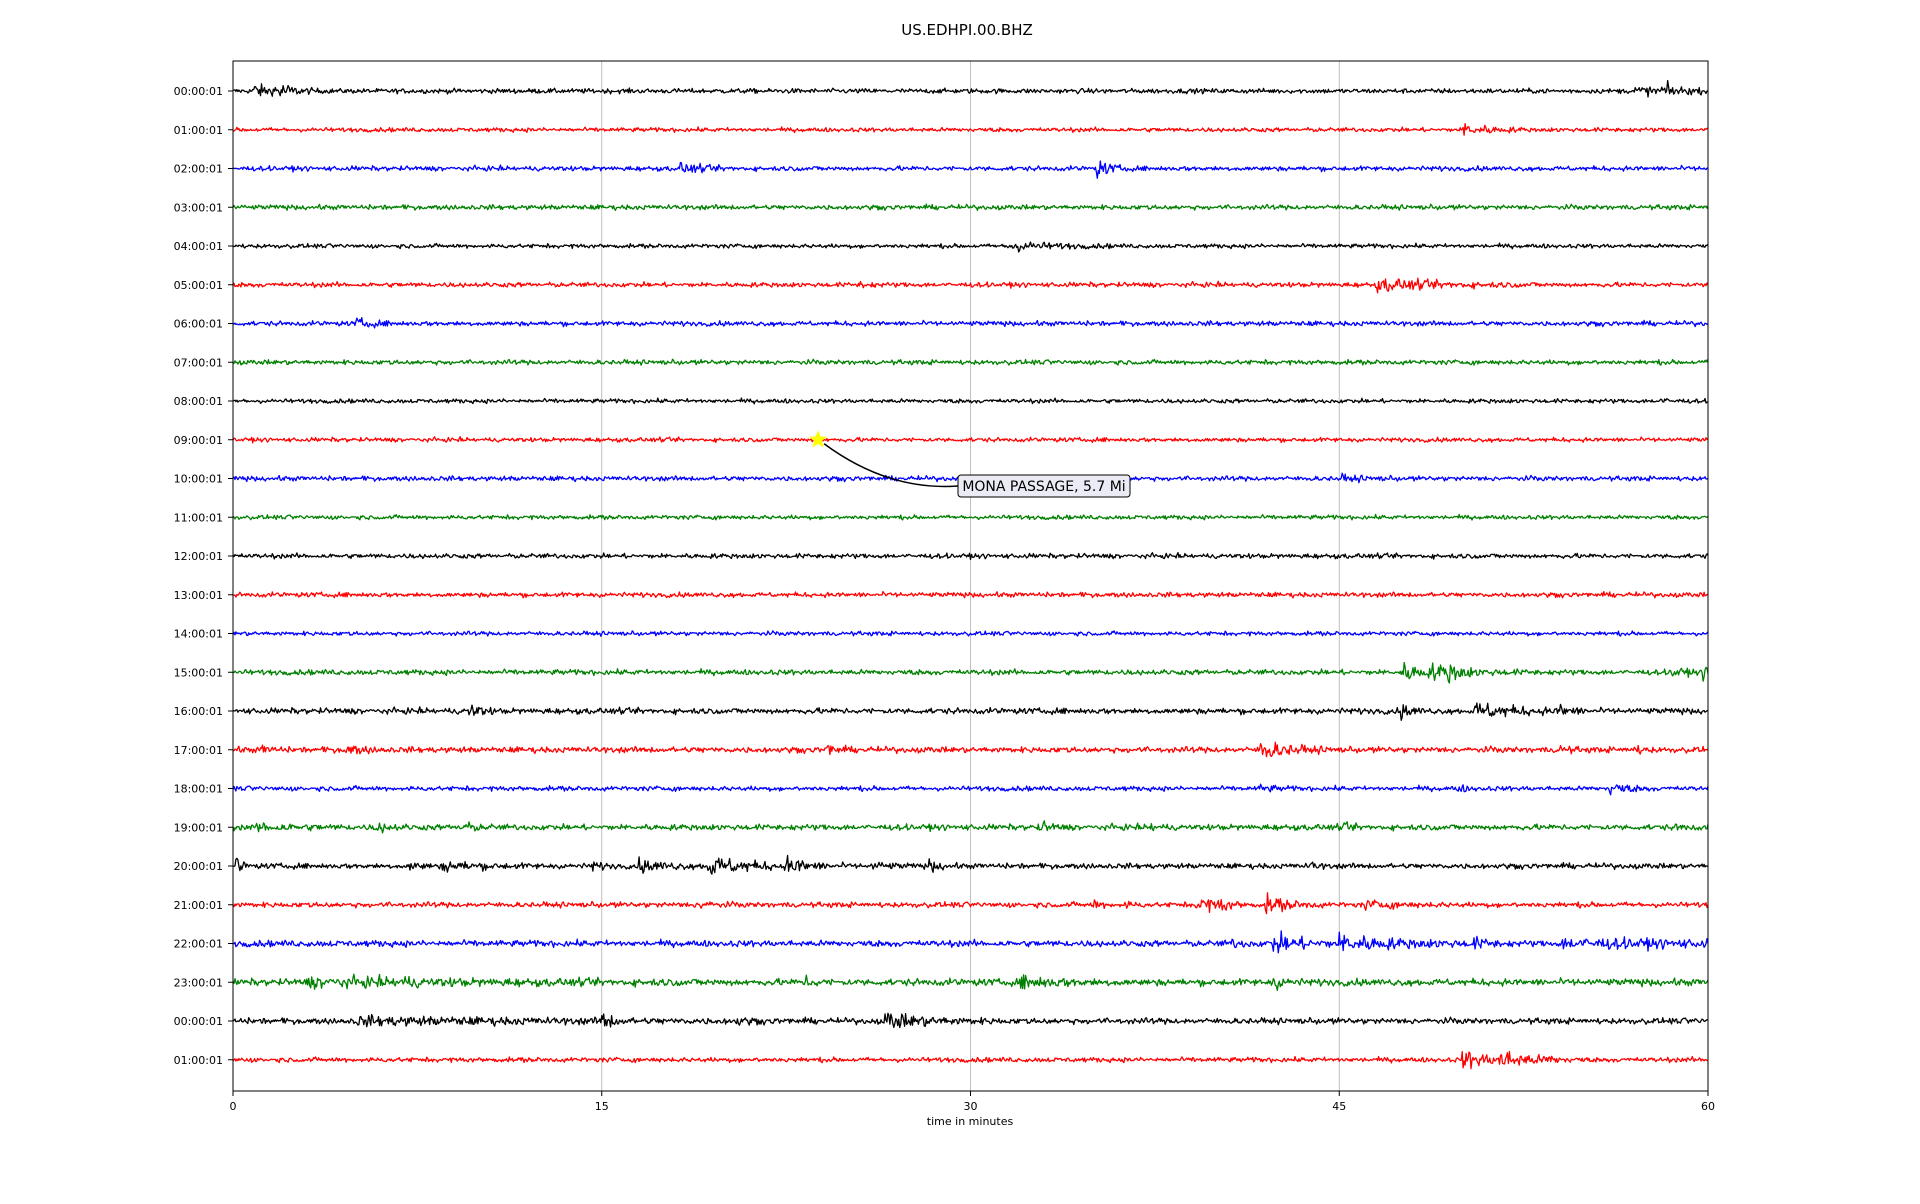 The height and width of the screenshot is (1204, 1920). I want to click on row-label-13: 13:00:01, so click(198, 595).